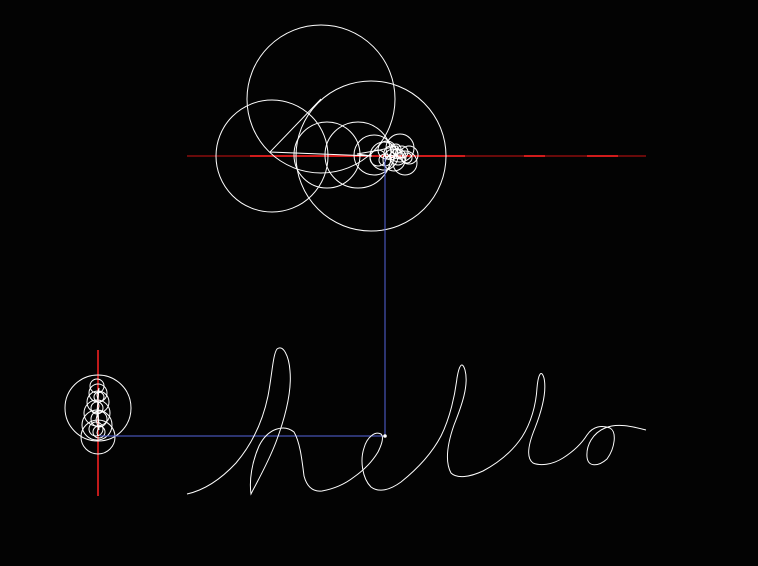  I want to click on pen-tip-marker, so click(385, 436).